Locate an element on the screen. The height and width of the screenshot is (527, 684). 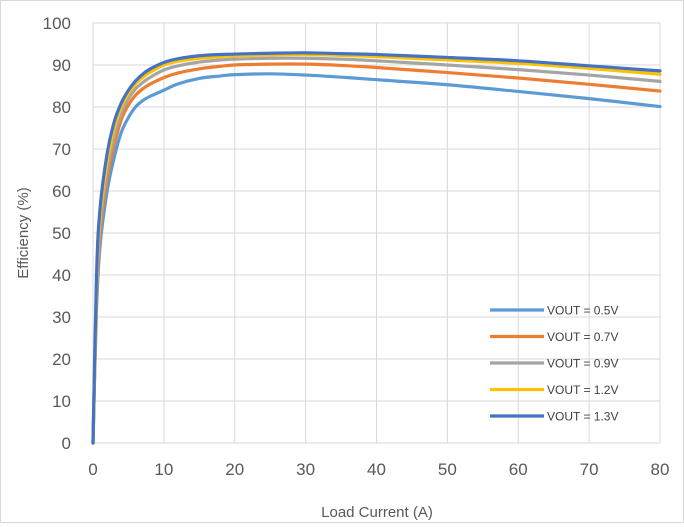
x-tick-label: 40 is located at coordinates (376, 469).